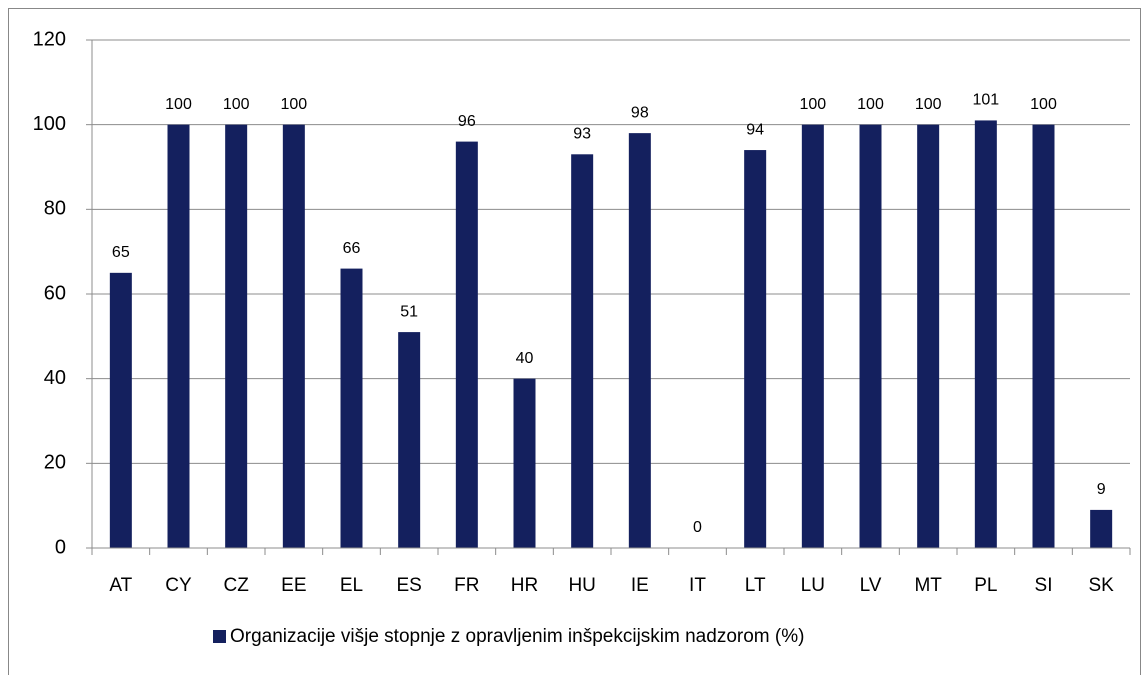 This screenshot has width=1147, height=675. I want to click on data-label: 94, so click(755, 129).